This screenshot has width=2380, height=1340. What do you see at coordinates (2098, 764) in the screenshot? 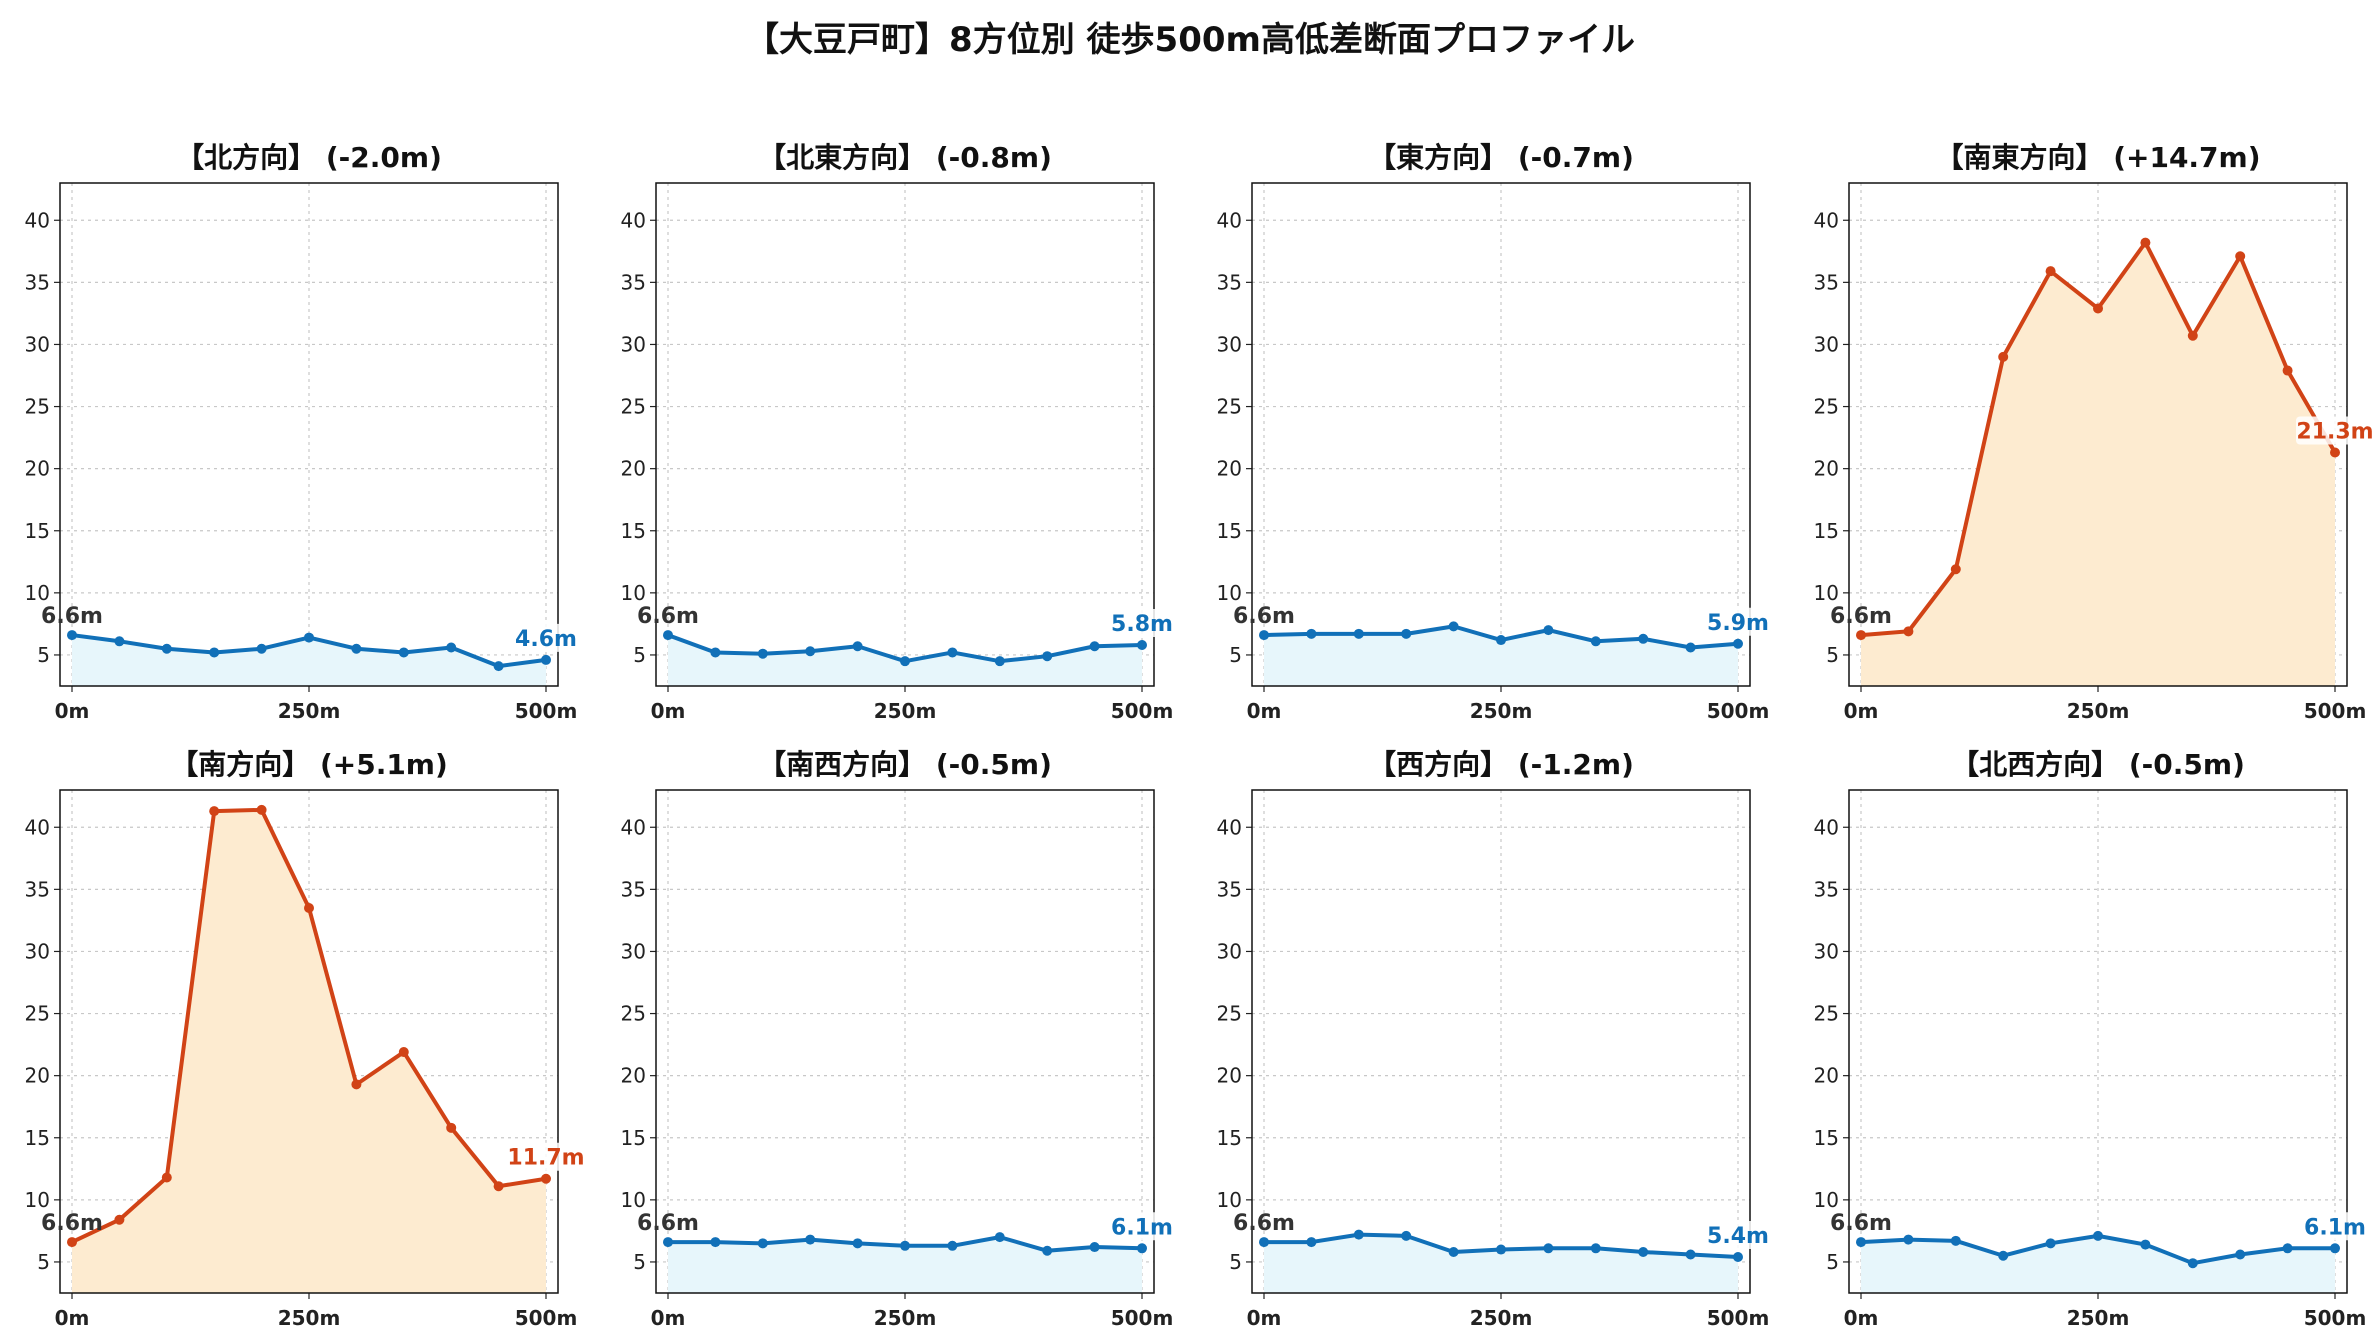
I see `panel-title: 【北西方向】 (-0.5m)` at bounding box center [2098, 764].